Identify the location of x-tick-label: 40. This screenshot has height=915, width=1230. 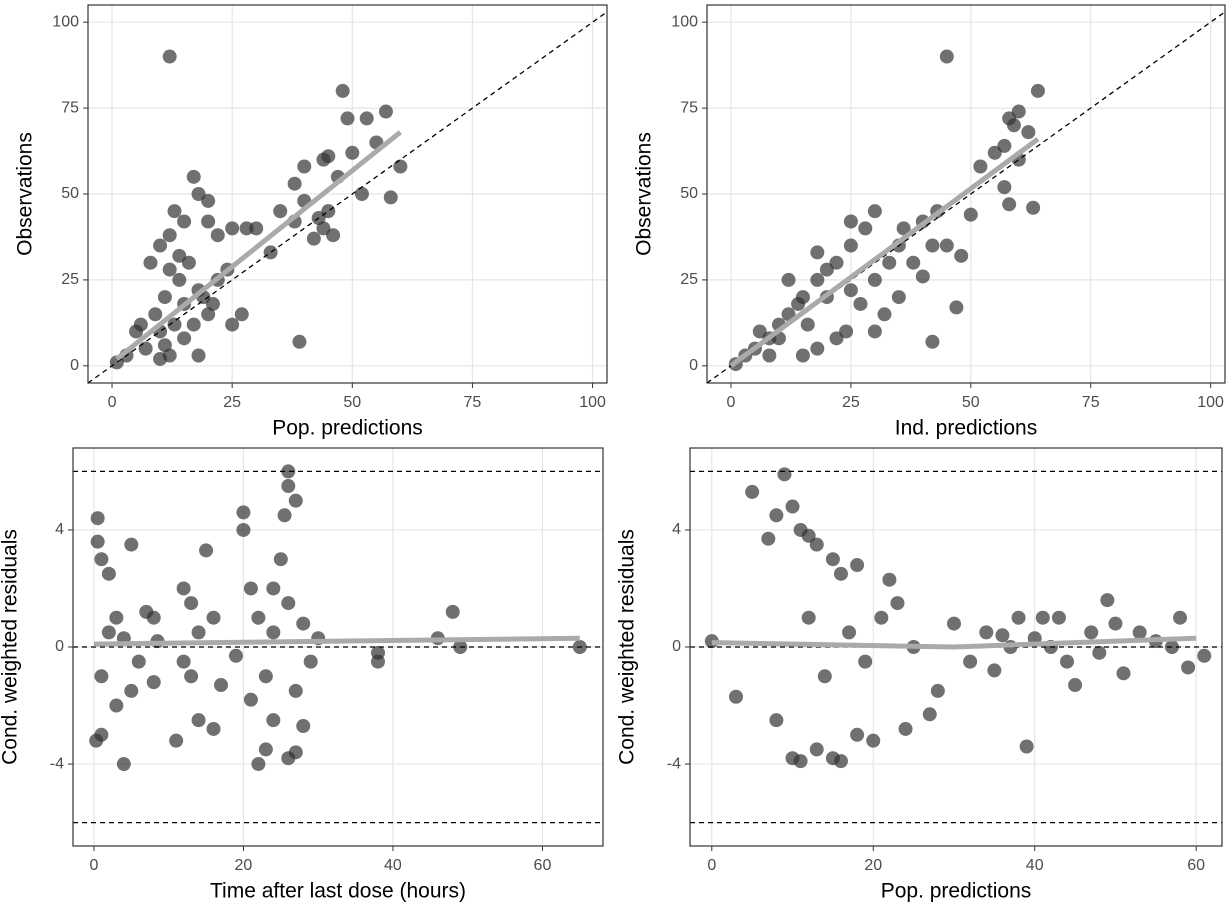
(393, 865).